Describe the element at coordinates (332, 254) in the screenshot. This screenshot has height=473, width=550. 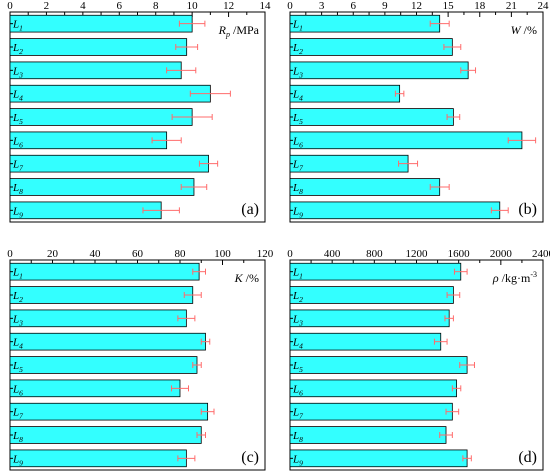
I see `x-tick-label: 400` at that location.